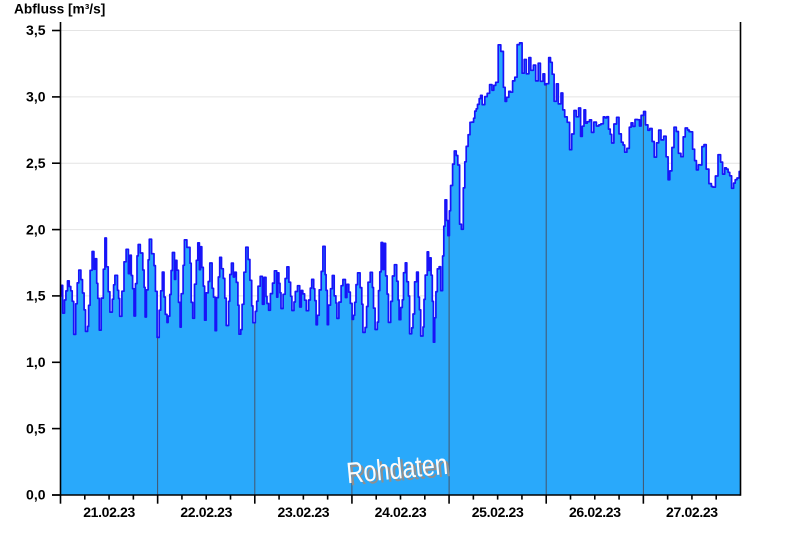  I want to click on svg-text: 3,5, so click(36, 30).